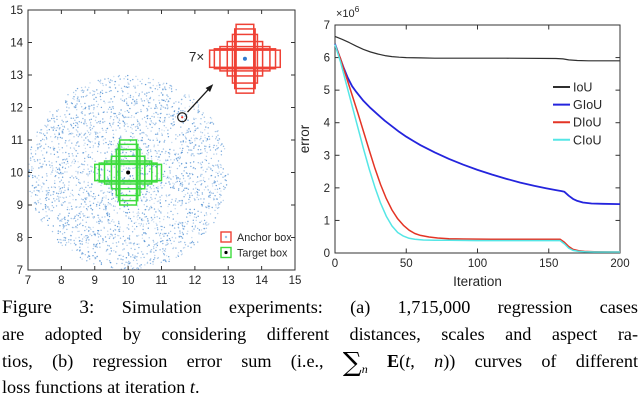 This screenshot has width=640, height=402. I want to click on y-axis-multiplier: ×10⁶, so click(348, 12).